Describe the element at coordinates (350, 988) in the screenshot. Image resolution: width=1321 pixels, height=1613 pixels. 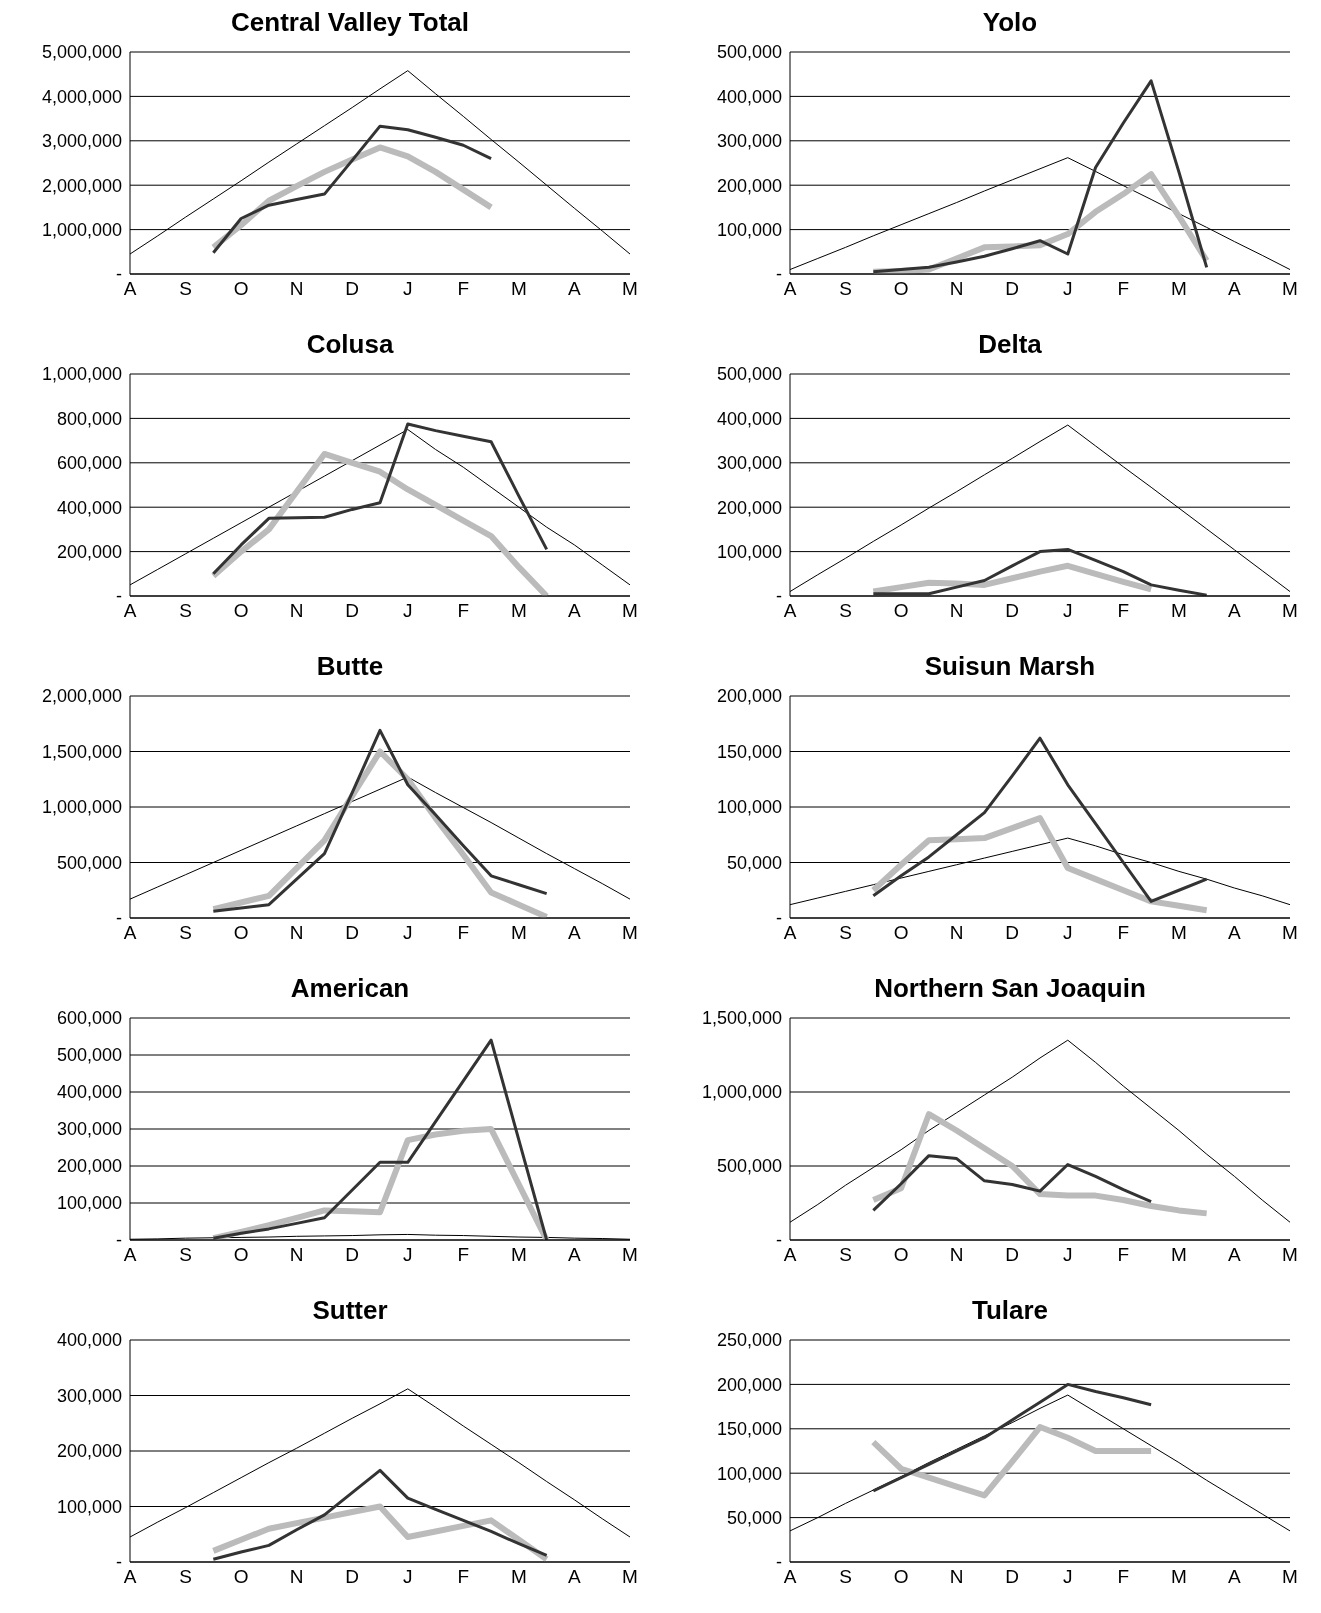
I see `chart-title: American` at that location.